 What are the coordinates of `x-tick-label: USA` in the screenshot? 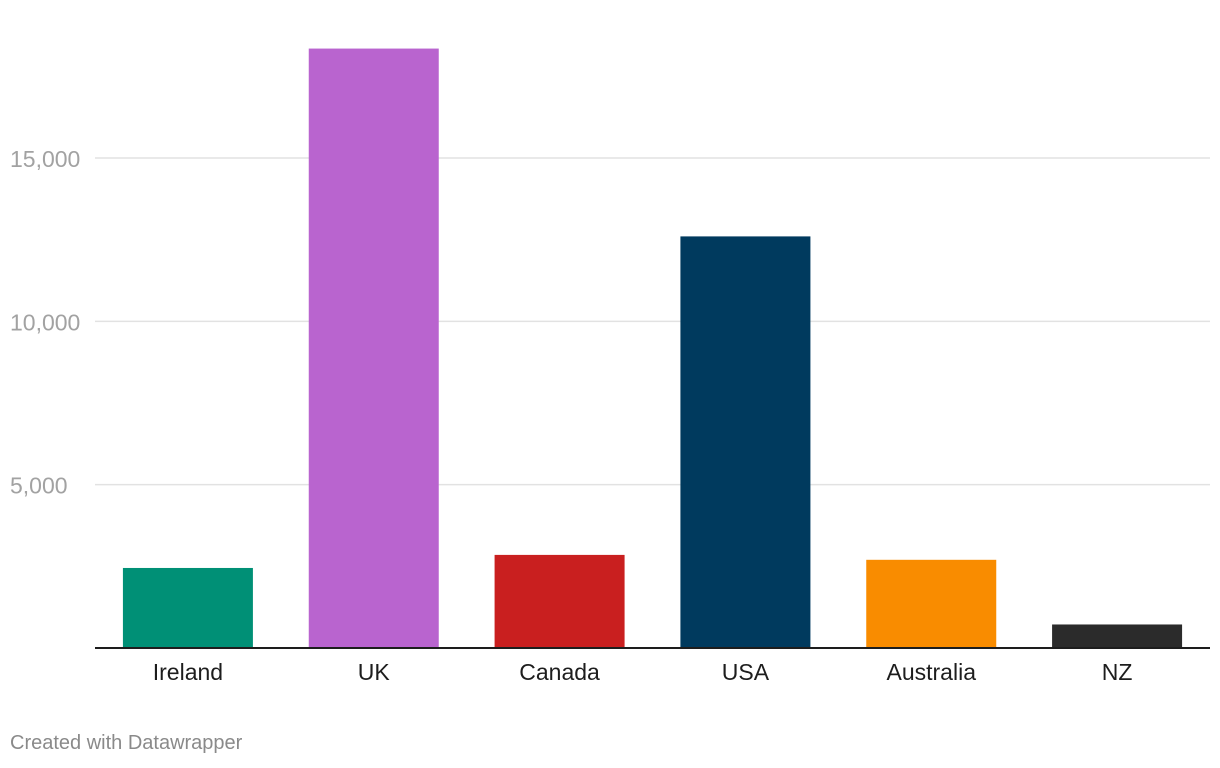 It's located at (746, 672).